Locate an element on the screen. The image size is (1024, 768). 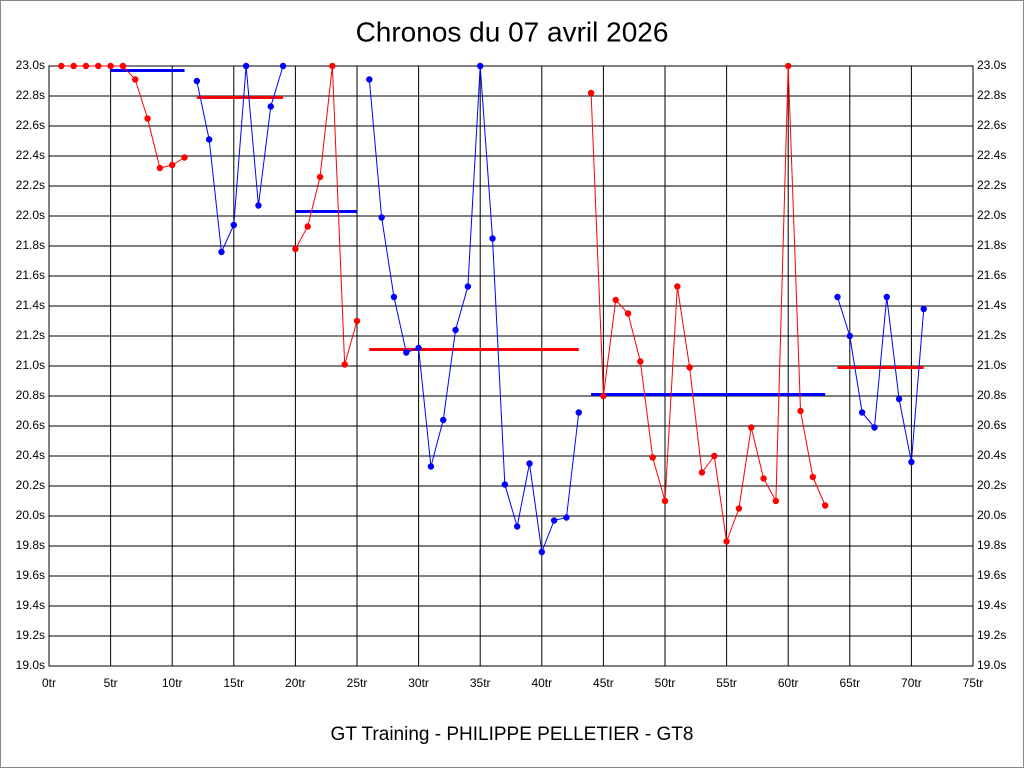
y2-tick-label: 21.0s is located at coordinates (991, 365).